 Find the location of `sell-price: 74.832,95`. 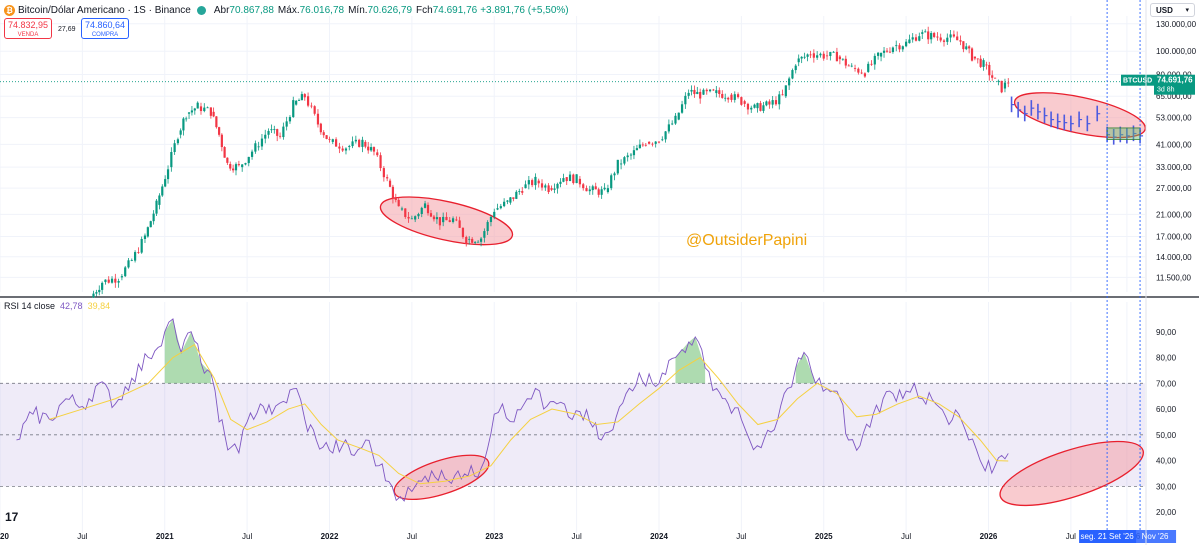

sell-price: 74.832,95 is located at coordinates (28, 25).